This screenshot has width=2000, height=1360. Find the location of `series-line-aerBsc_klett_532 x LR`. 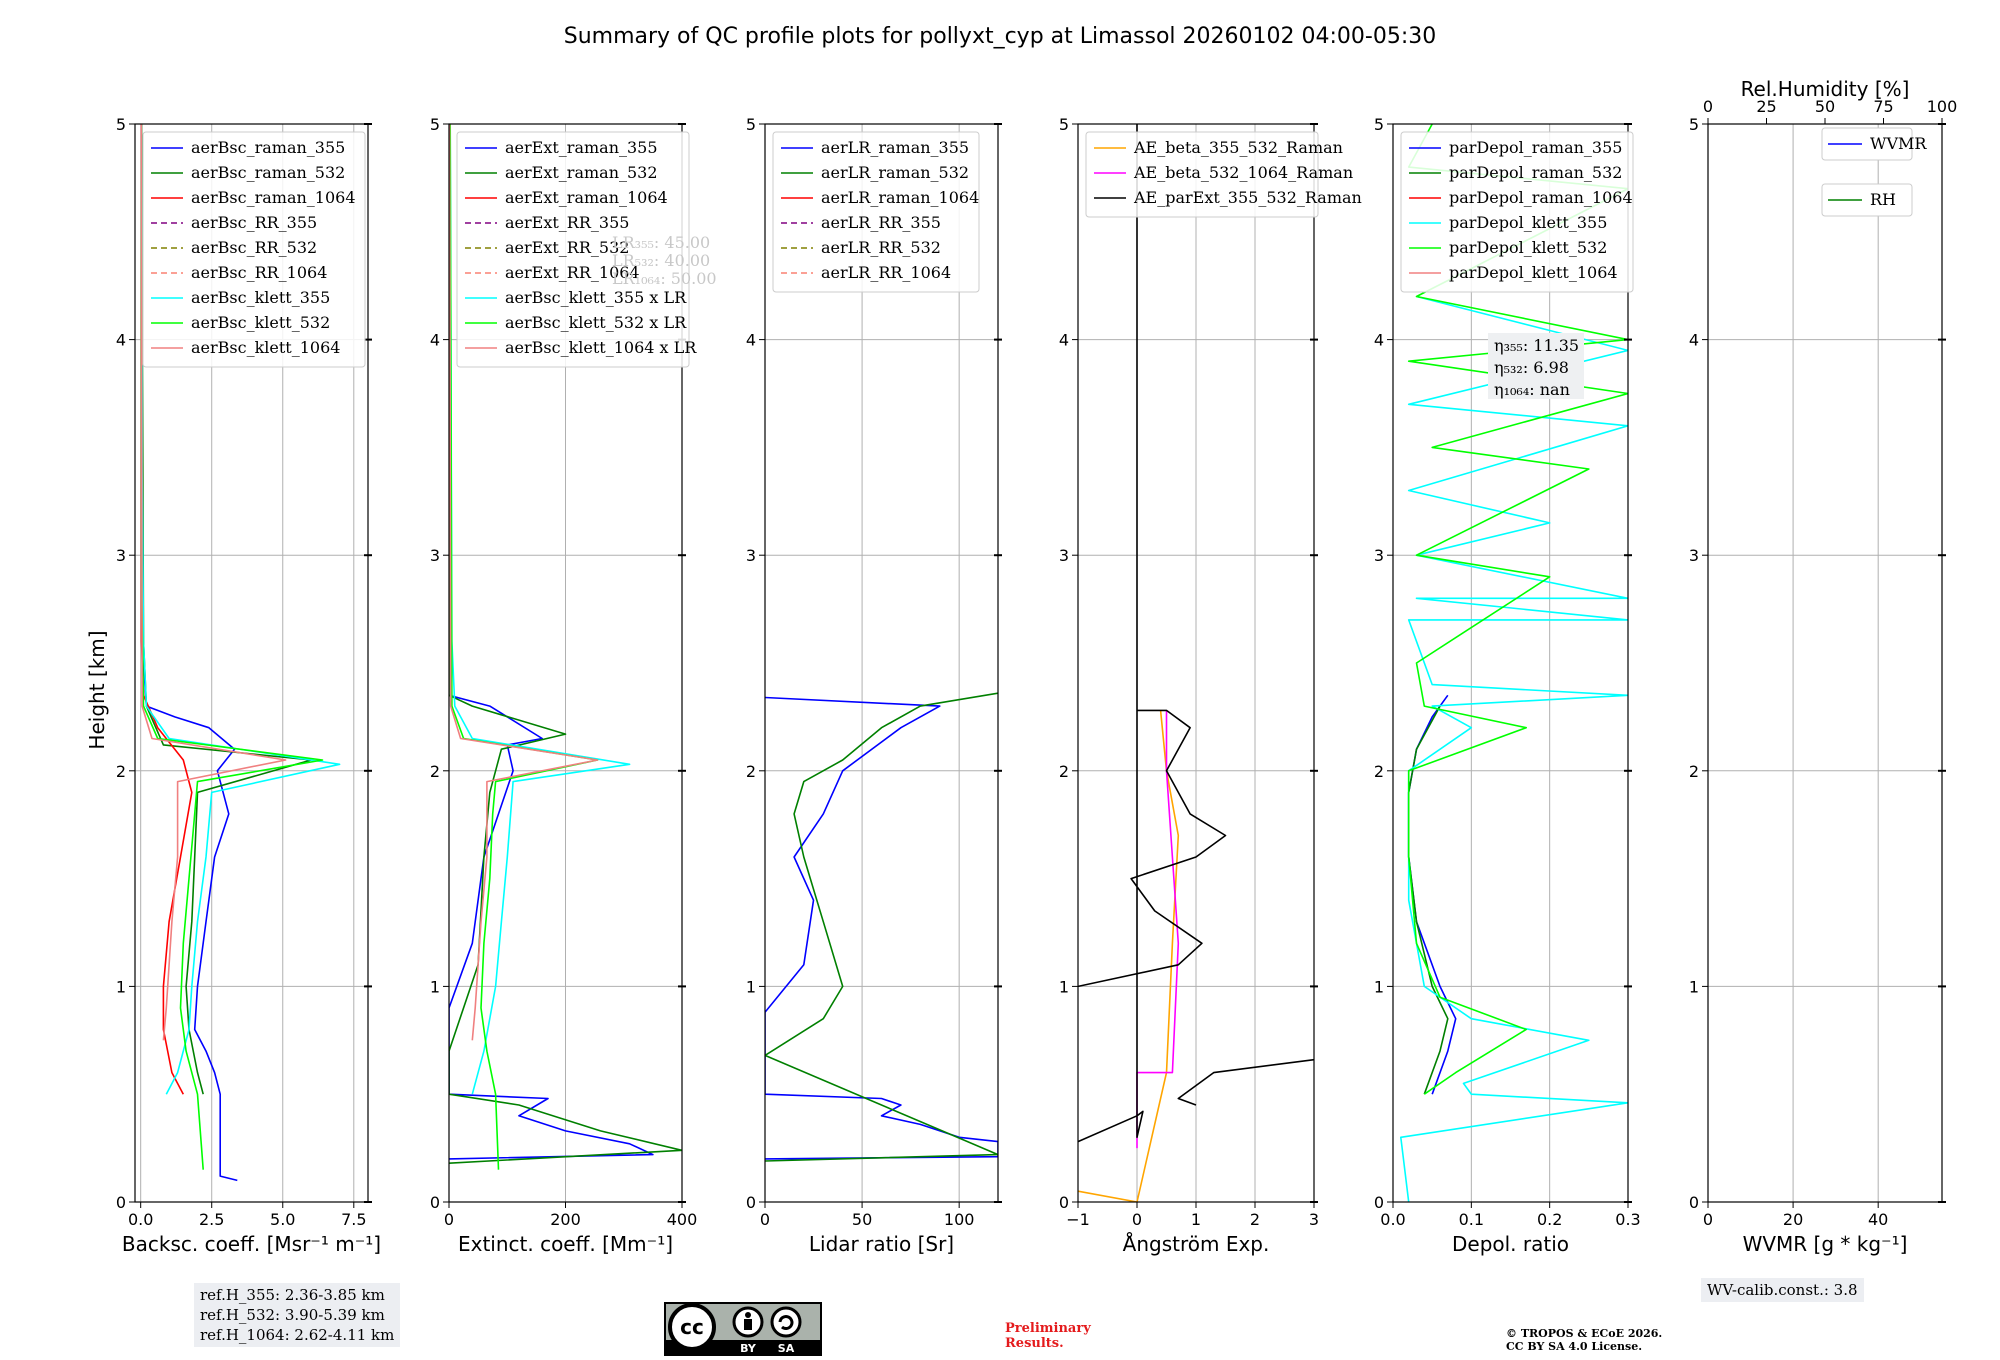

series-line-aerBsc_klett_532 x LR is located at coordinates (524, 647).